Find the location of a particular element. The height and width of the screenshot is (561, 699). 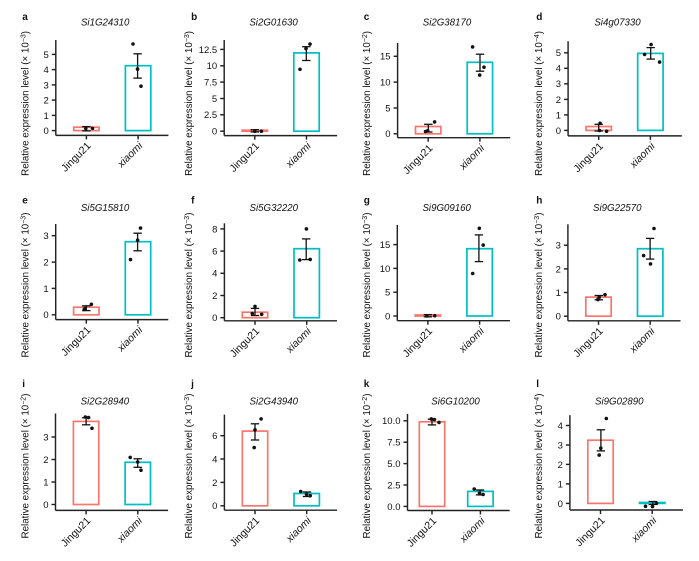

svg-text: Si2G43940 is located at coordinates (274, 402).